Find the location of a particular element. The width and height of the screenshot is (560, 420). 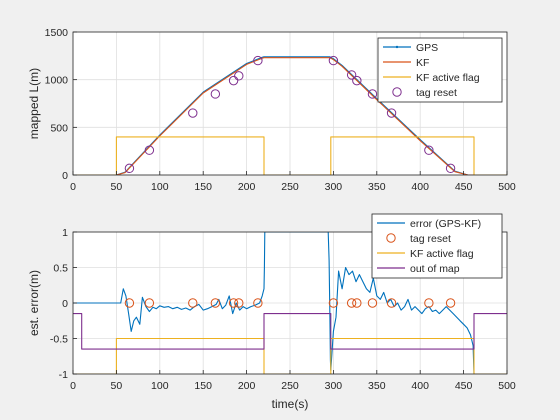

legend-item: out of map is located at coordinates (418, 269).